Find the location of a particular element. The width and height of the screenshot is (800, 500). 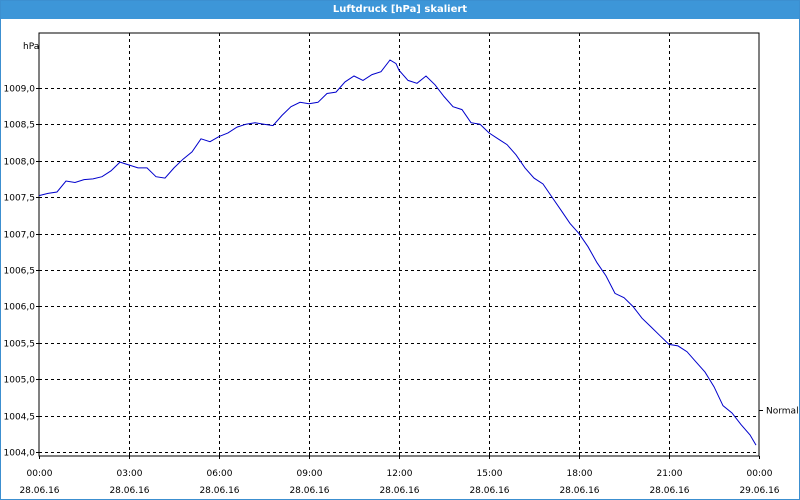

x-tick-time-label: 21:00 is located at coordinates (670, 474).